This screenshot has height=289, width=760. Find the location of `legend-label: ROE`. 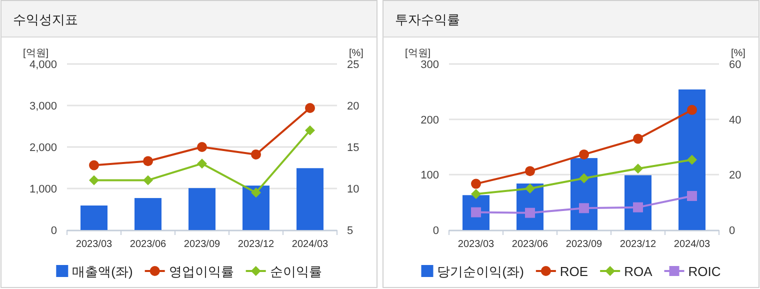

legend-label: ROE is located at coordinates (574, 271).